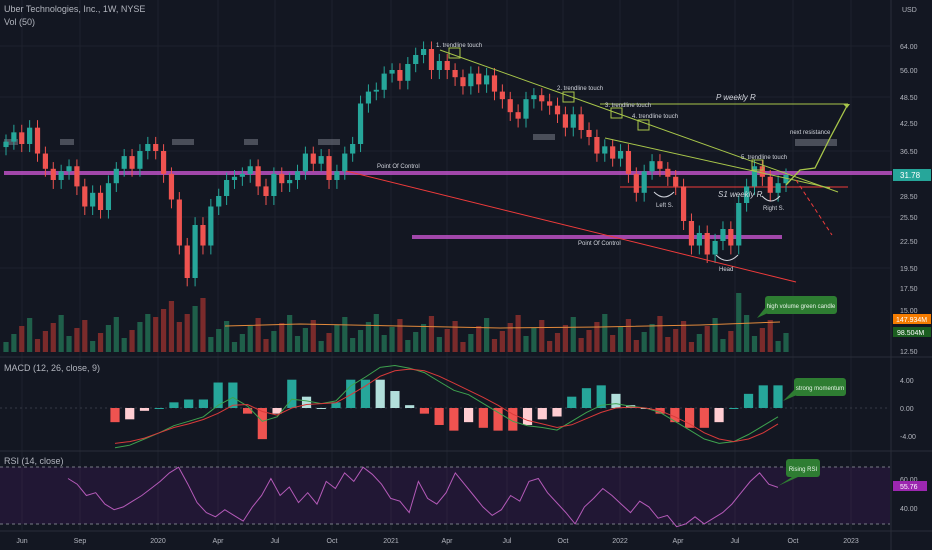  I want to click on macd-axis: 4.00 0.00 -4.00, so click(908, 409).